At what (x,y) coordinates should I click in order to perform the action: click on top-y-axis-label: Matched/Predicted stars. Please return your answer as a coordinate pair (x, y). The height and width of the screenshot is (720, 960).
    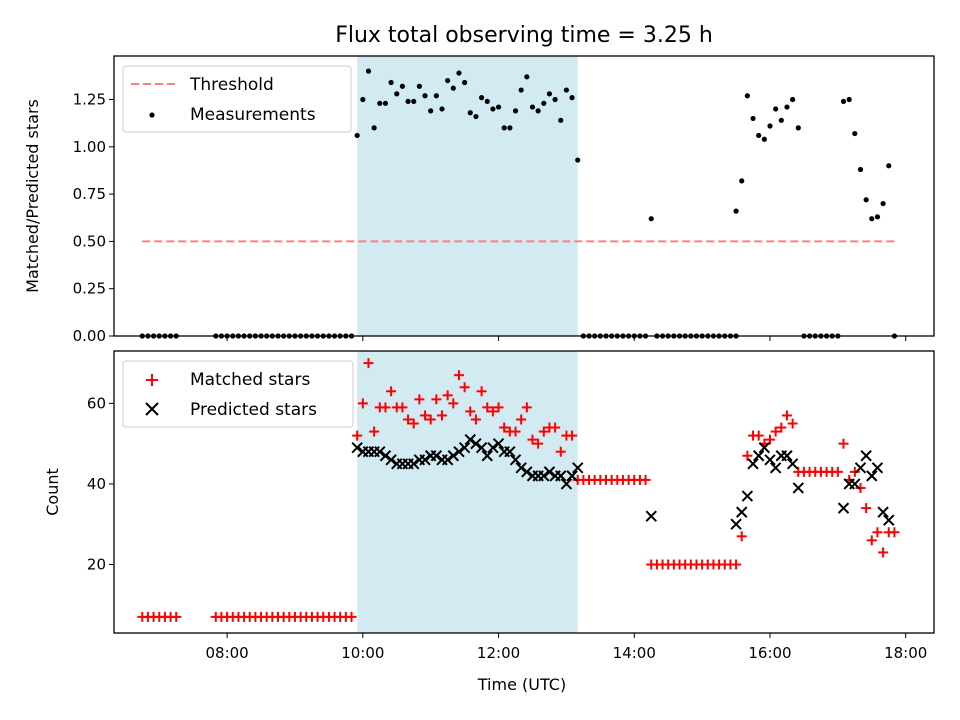
    Looking at the image, I should click on (32, 196).